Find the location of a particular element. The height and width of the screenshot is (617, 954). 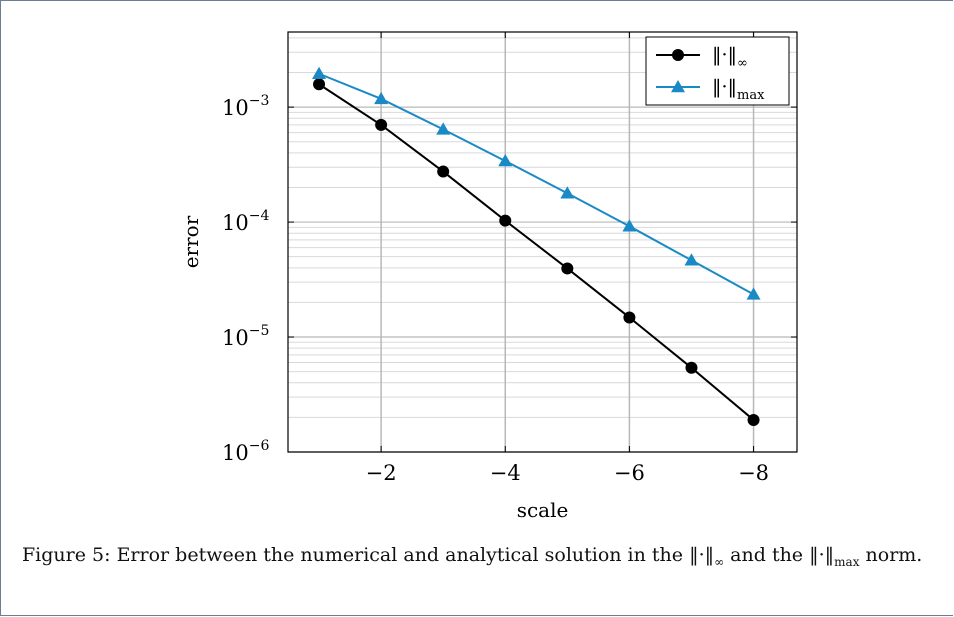

legend: ‖·‖∞ ‖·‖max is located at coordinates (717, 71).